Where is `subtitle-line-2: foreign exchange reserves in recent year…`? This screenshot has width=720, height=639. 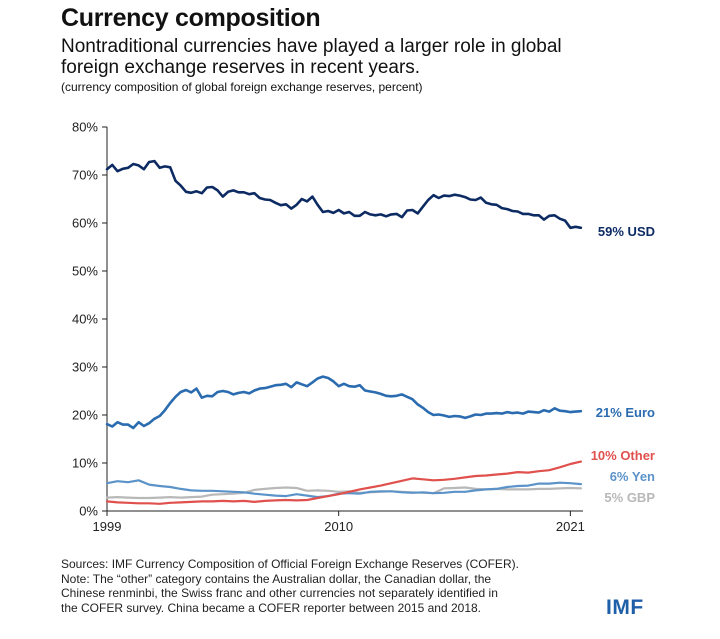
subtitle-line-2: foreign exchange reserves in recent year… is located at coordinates (241, 67).